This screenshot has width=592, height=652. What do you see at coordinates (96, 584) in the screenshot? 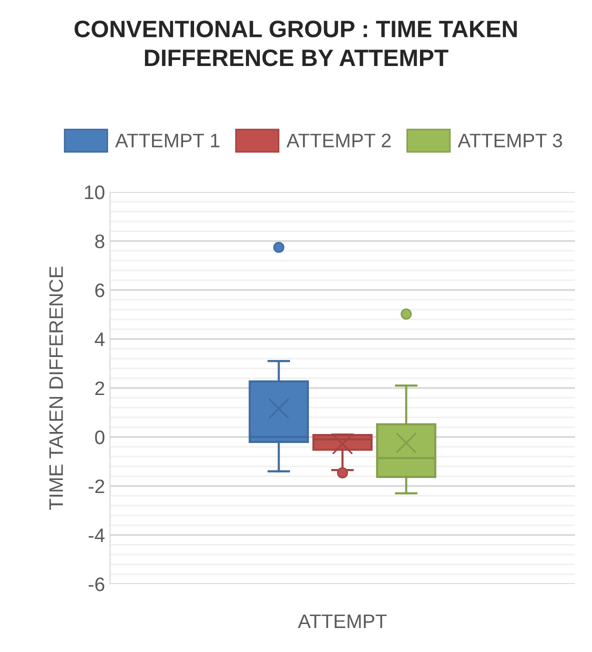
I see `y-tick-label: -6` at bounding box center [96, 584].